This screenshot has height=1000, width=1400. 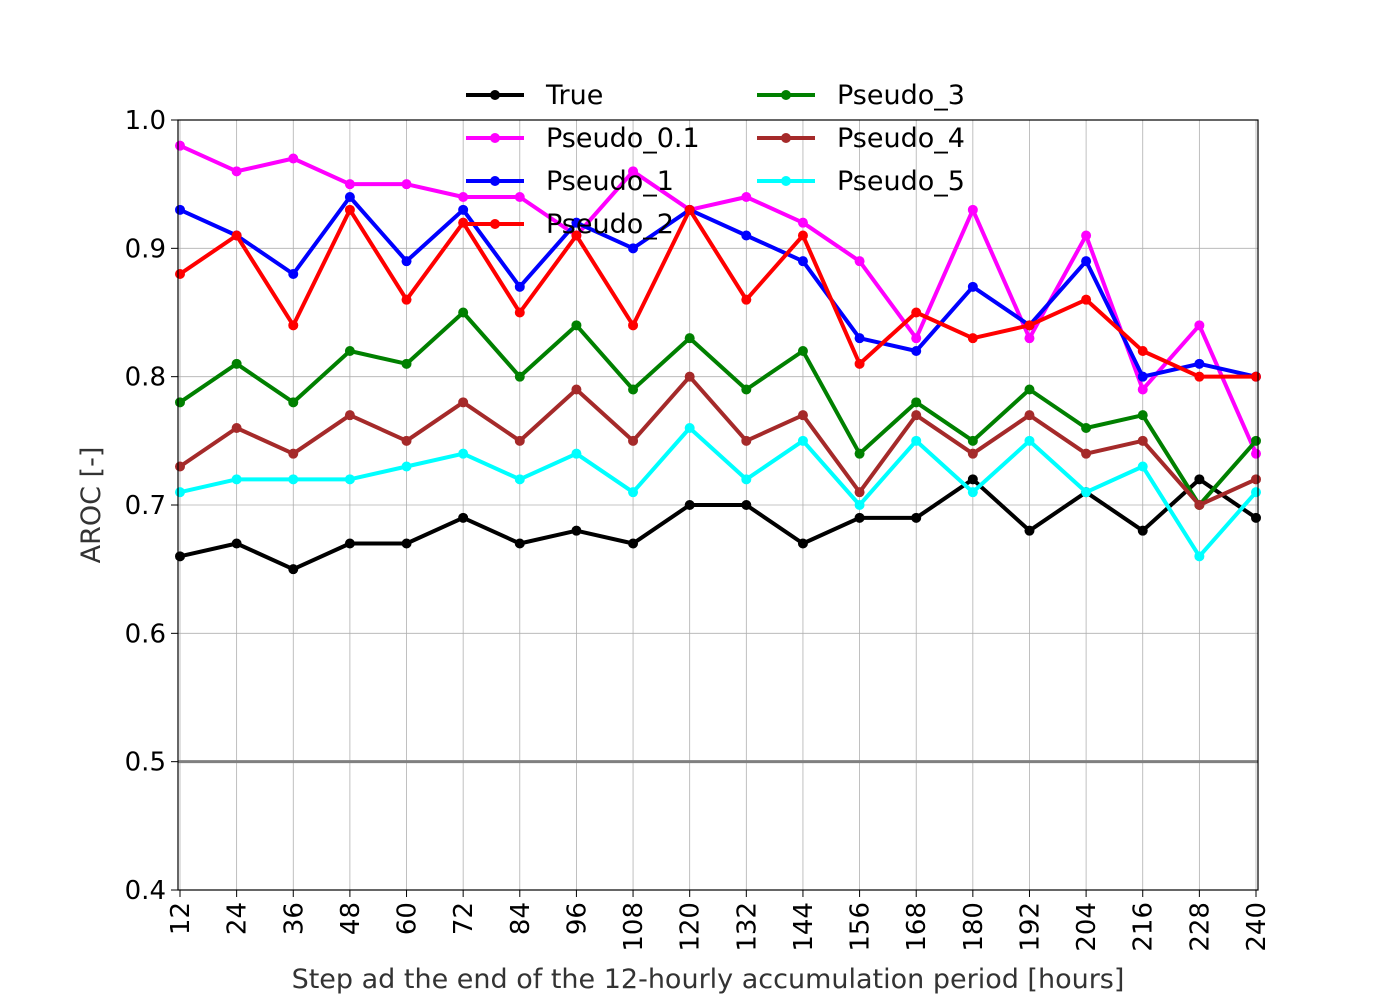 What do you see at coordinates (804, 927) in the screenshot?
I see `x-tick-label: 144` at bounding box center [804, 927].